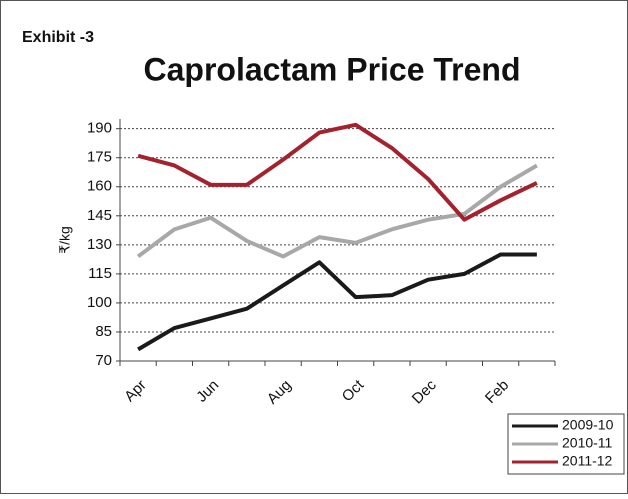 The height and width of the screenshot is (499, 628). I want to click on y-tick-label: 145, so click(99, 215).